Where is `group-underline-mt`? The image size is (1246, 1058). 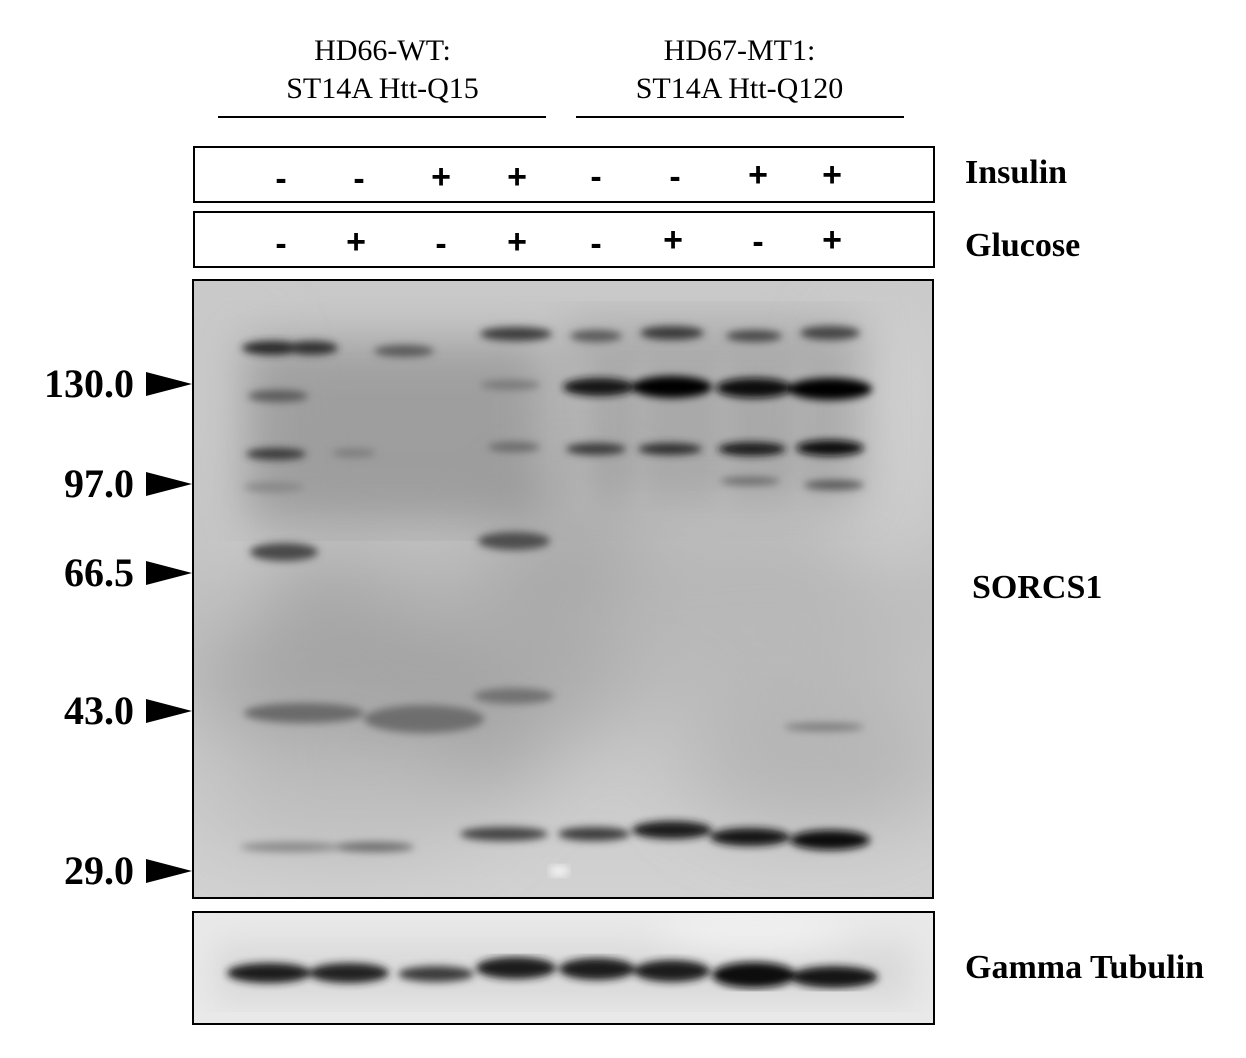
group-underline-mt is located at coordinates (740, 117).